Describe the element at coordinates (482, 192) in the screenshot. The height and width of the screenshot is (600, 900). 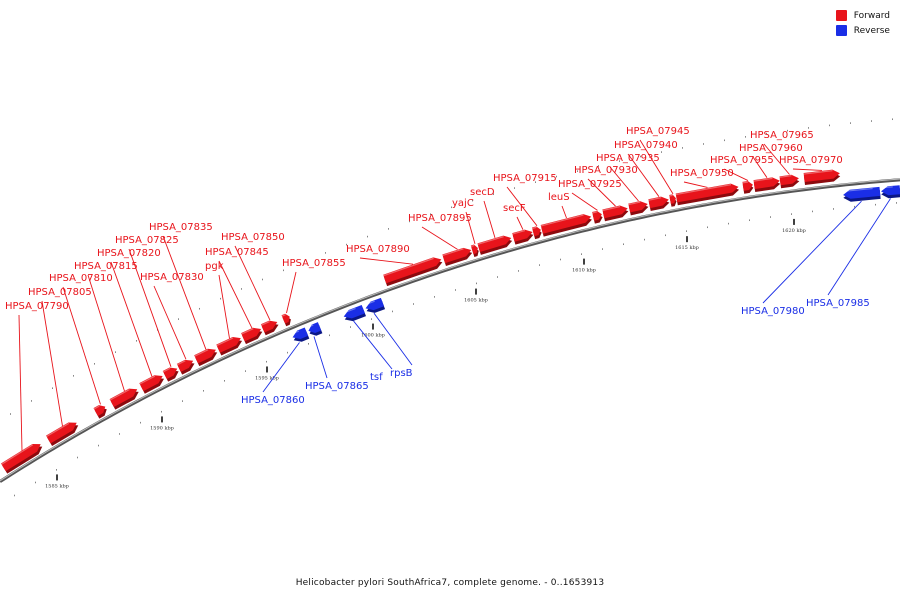
I see `gene-label: secD` at that location.